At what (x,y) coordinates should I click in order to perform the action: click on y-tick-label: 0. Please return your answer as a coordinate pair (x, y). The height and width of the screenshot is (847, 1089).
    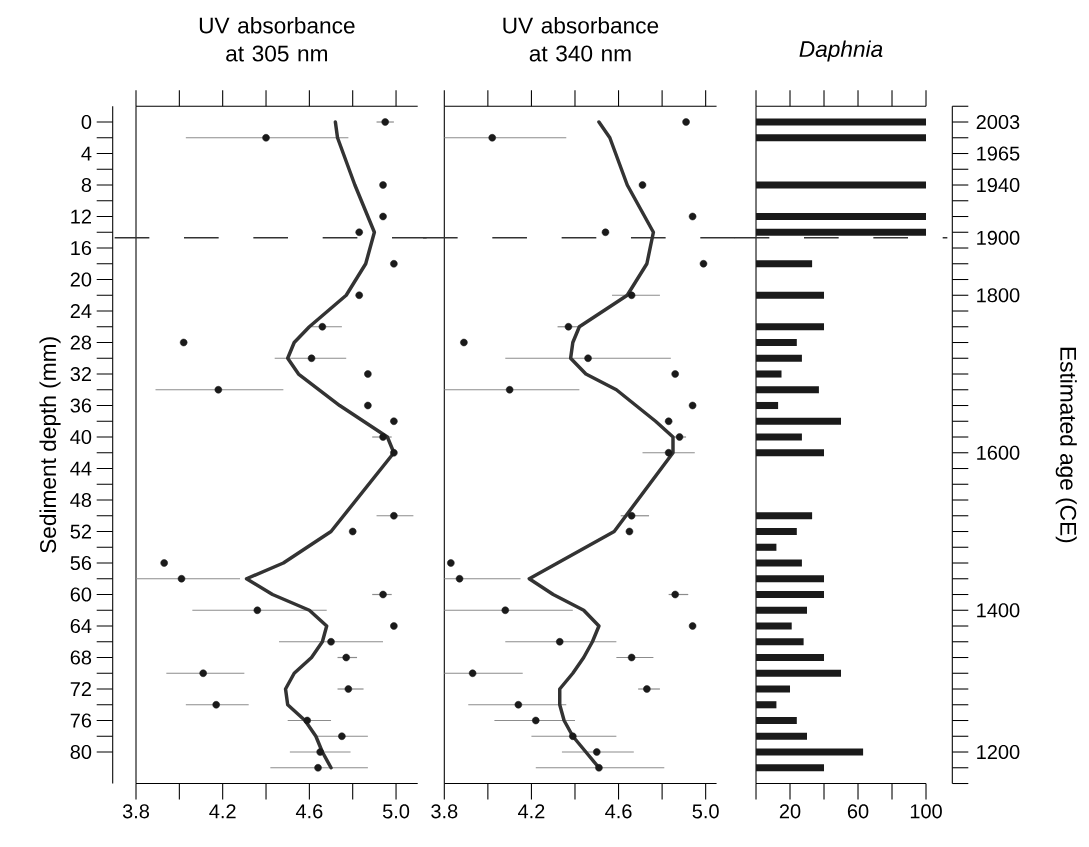
    Looking at the image, I should click on (86, 122).